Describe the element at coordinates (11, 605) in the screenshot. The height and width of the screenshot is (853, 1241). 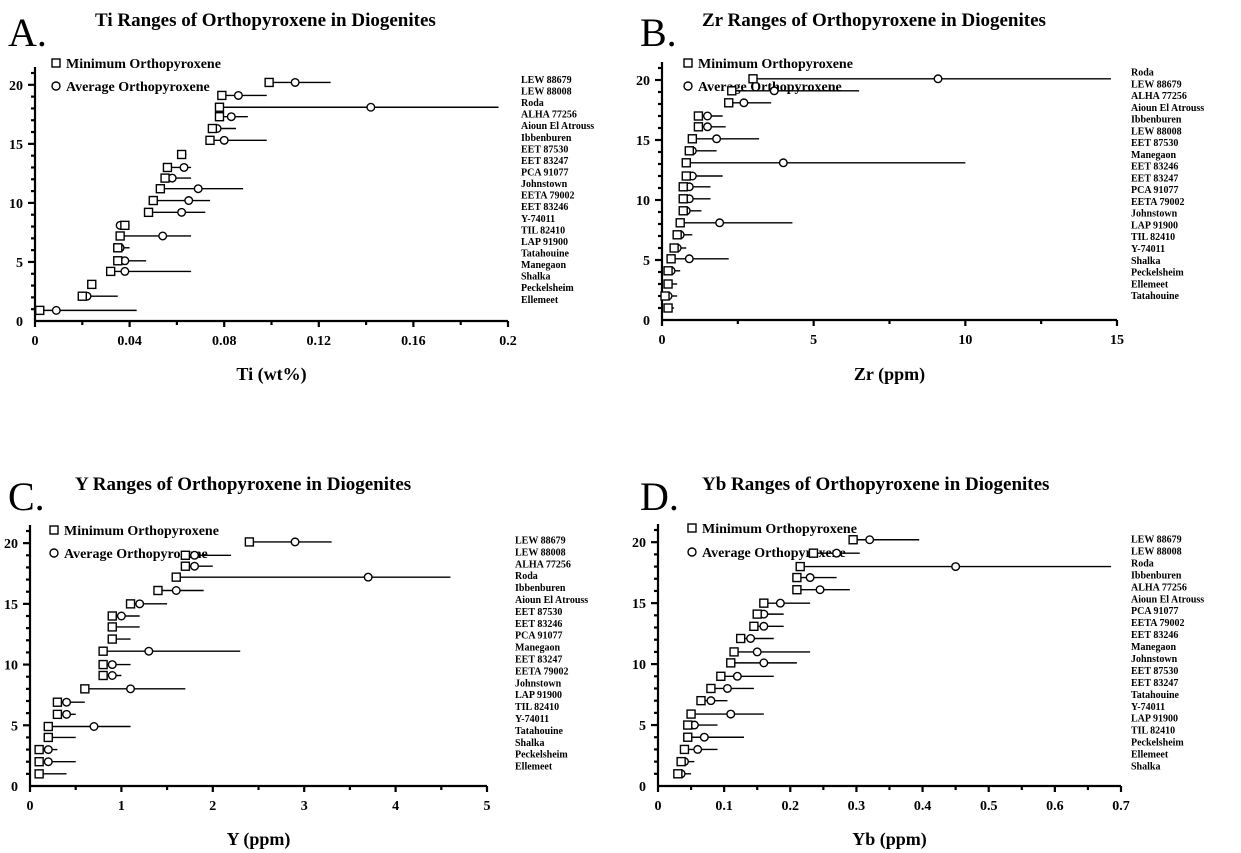
I see `chart-2-y-tick-label: 15` at that location.